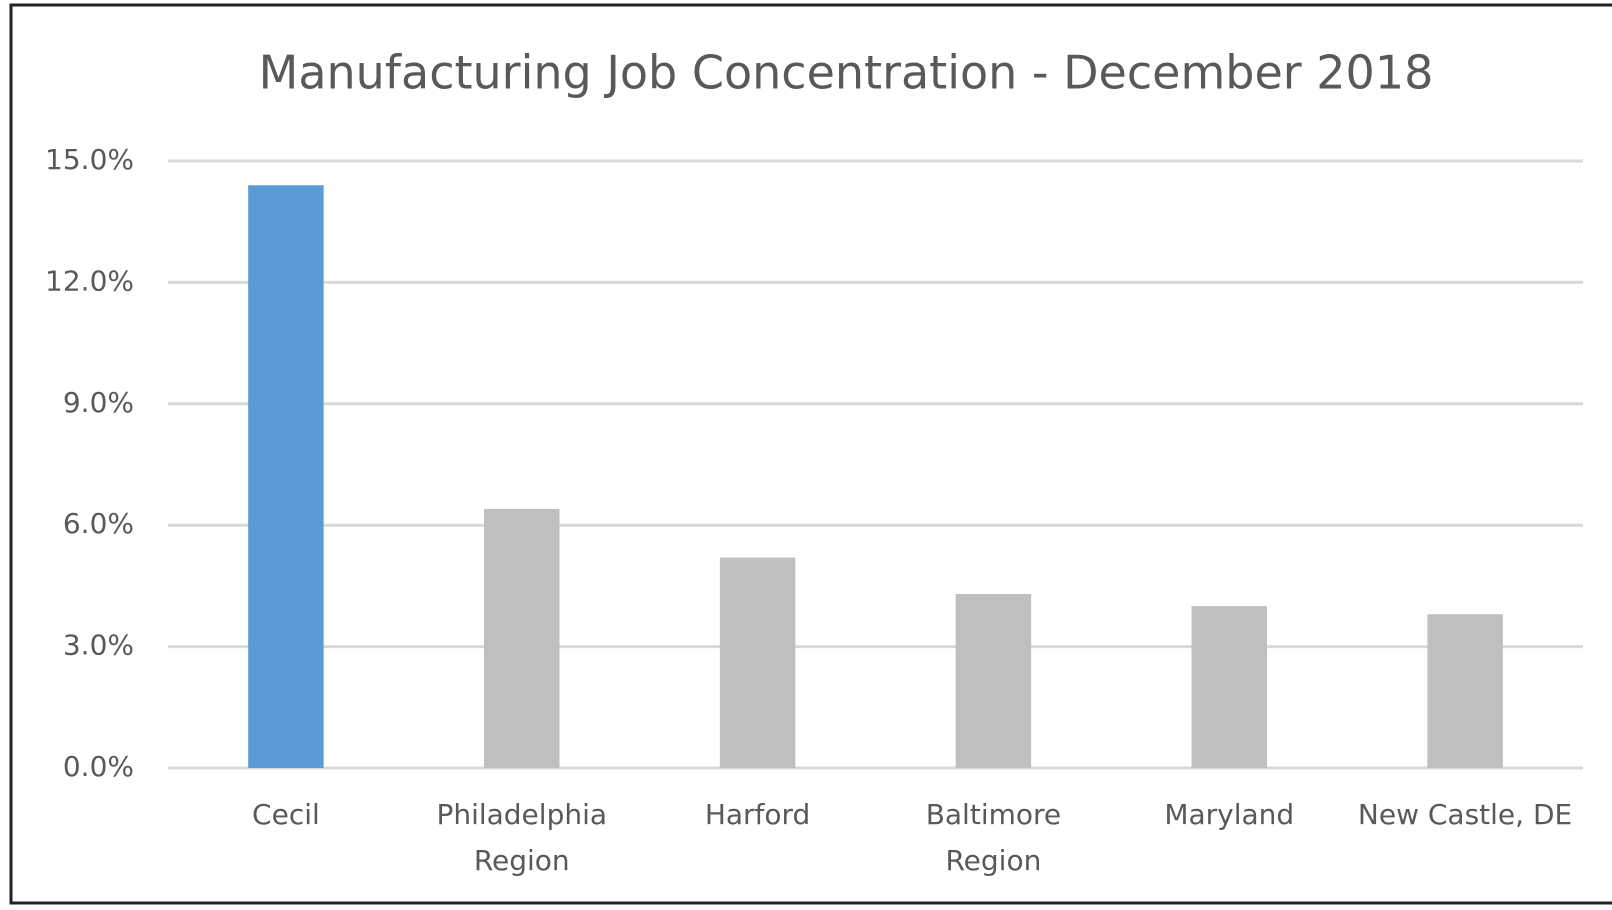  Describe the element at coordinates (98, 523) in the screenshot. I see `y-tick-label: 6.0%` at that location.